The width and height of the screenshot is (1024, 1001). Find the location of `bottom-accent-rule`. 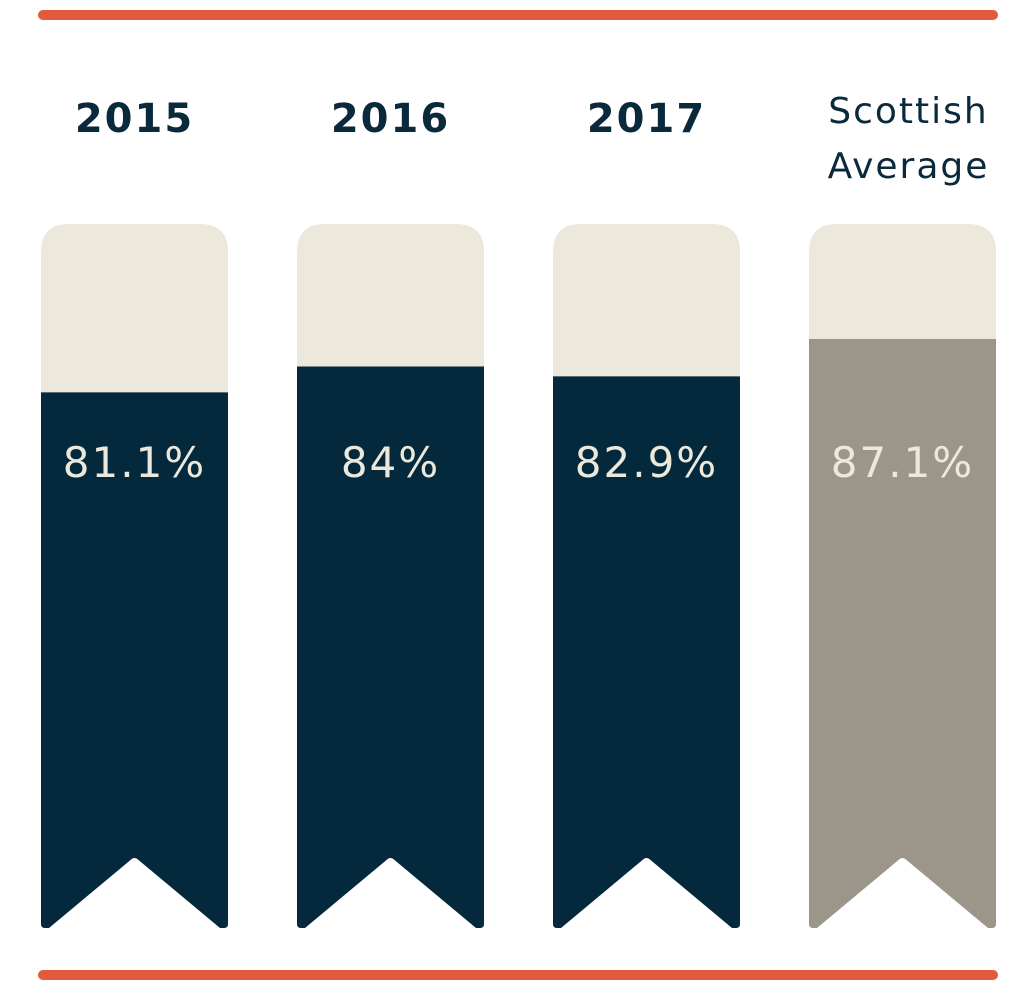

bottom-accent-rule is located at coordinates (518, 975).